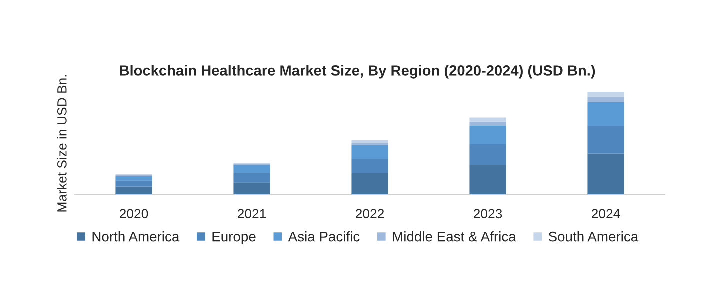 This screenshot has width=715, height=290. I want to click on x-tick-label: 2023, so click(488, 214).